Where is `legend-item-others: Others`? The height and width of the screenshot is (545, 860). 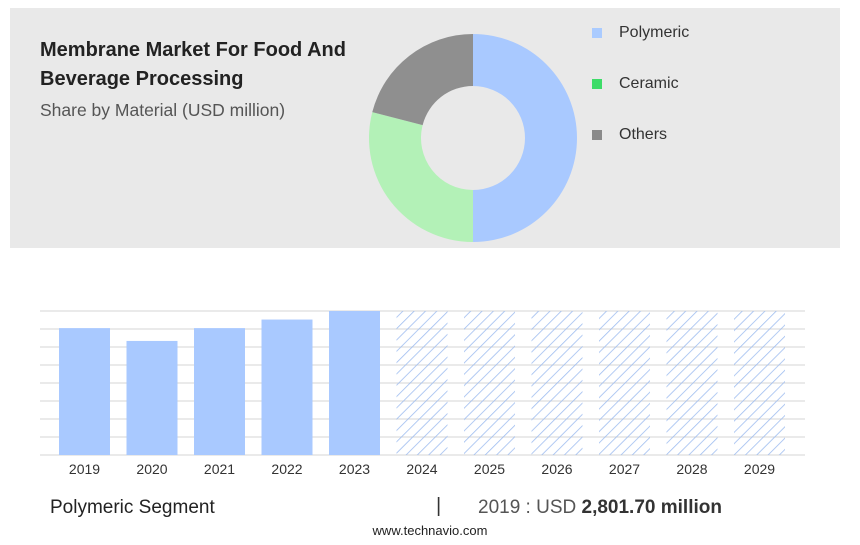
legend-item-others: Others is located at coordinates (640, 134).